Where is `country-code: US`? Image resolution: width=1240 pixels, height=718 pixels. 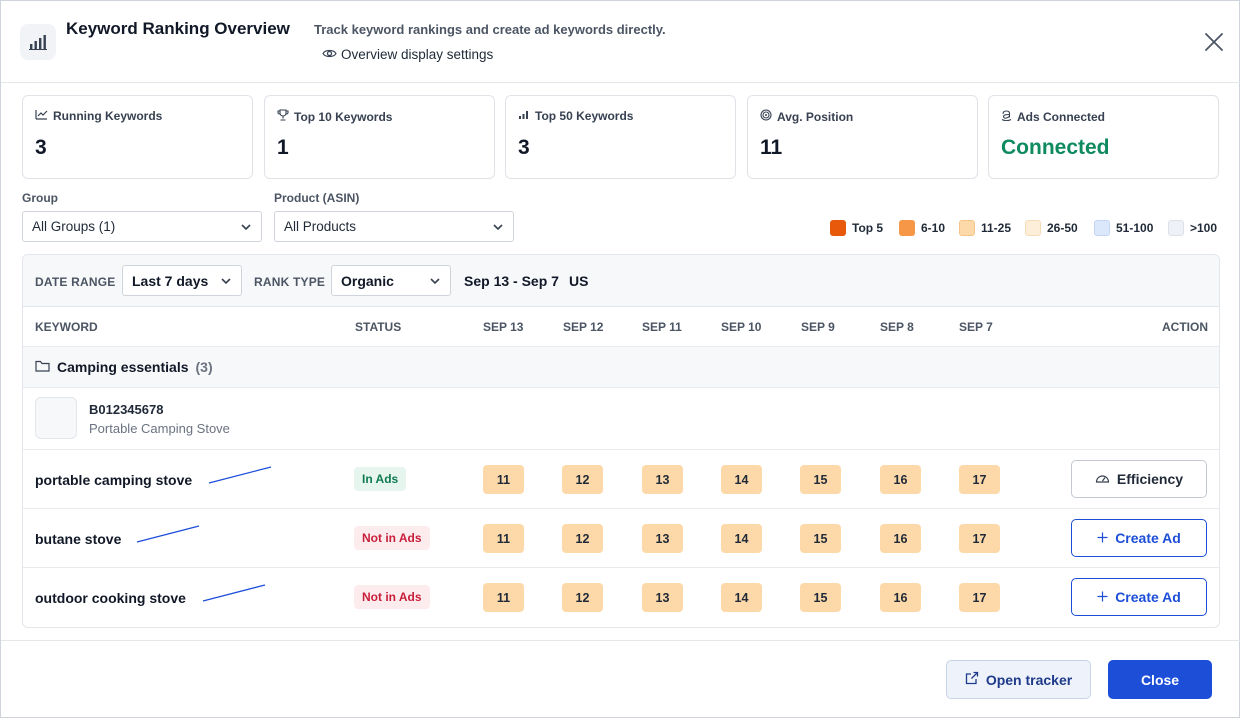 country-code: US is located at coordinates (579, 281).